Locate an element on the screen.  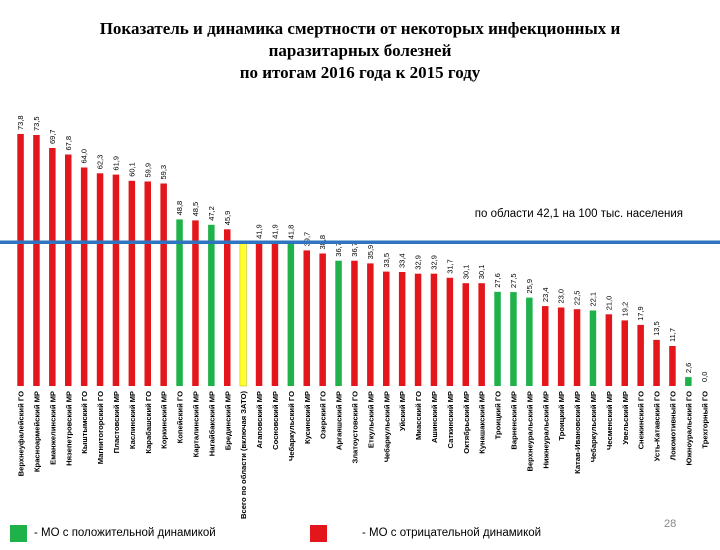
category-label: Октябрьский МР is located at coordinates (466, 422).